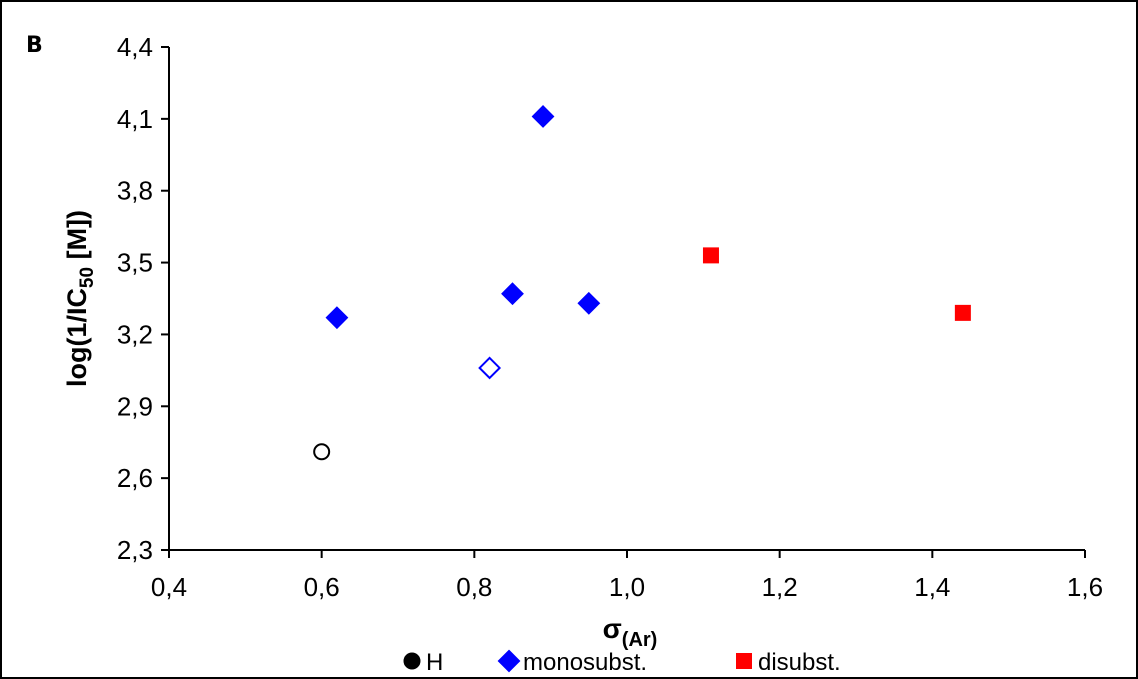 The image size is (1138, 679). I want to click on y-tick-label: 2,6, so click(135, 478).